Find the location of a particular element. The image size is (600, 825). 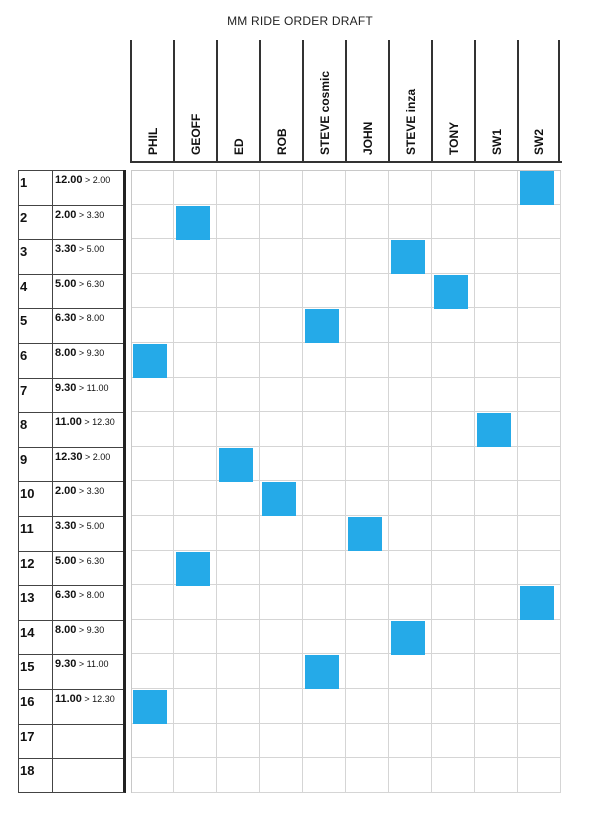

slot-start: 9.30 is located at coordinates (66, 387).